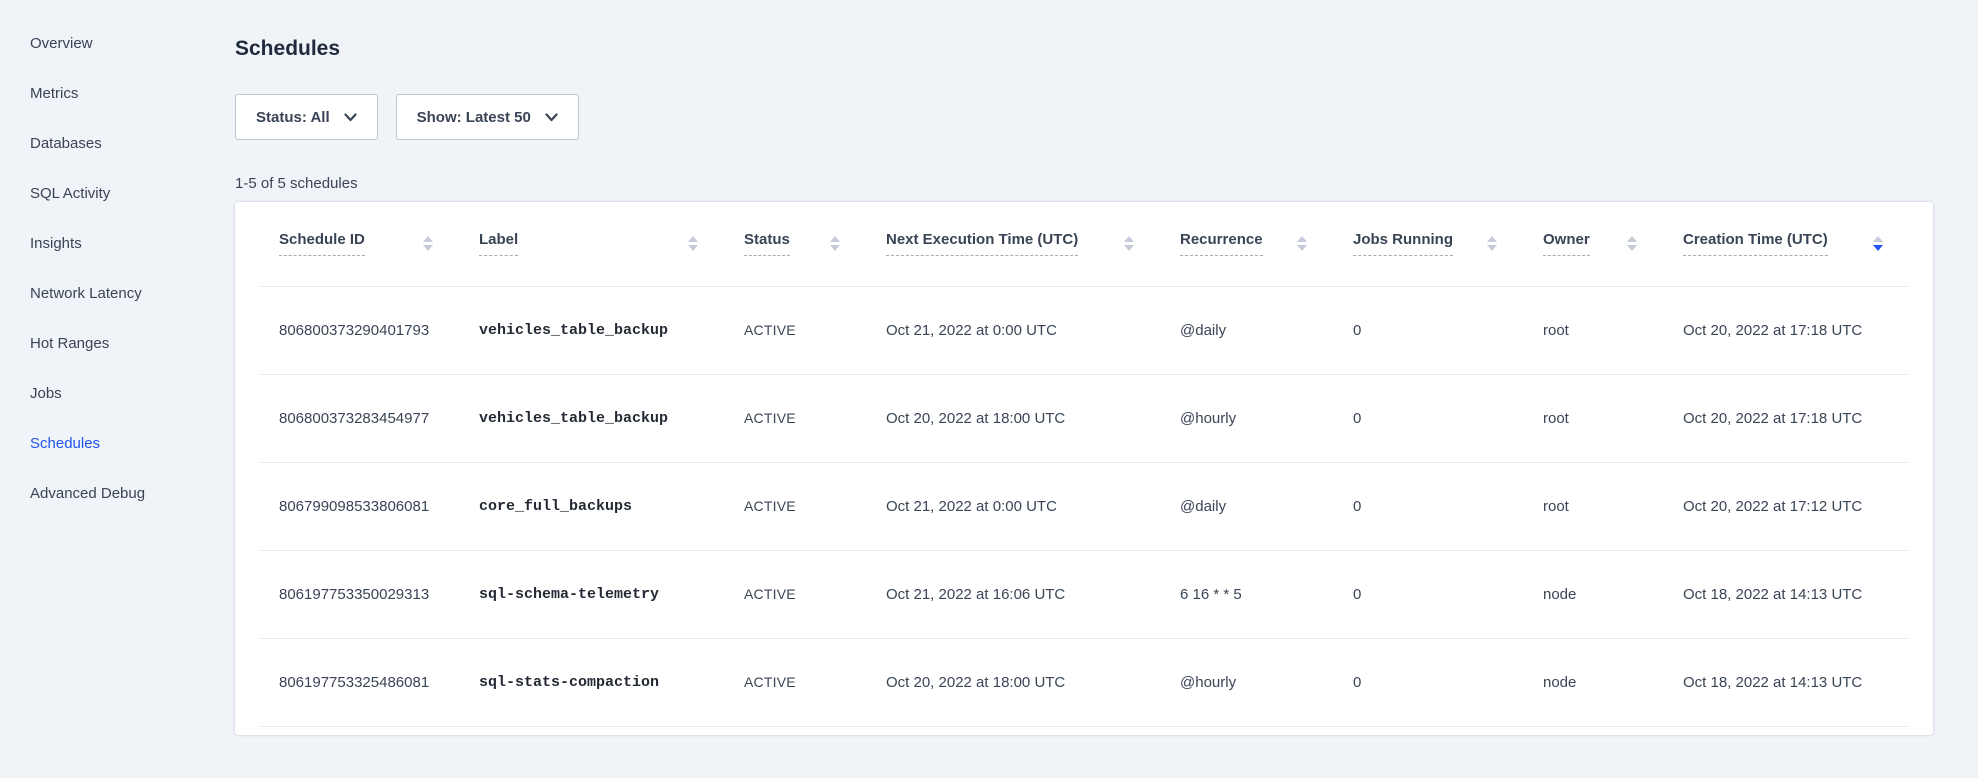 The height and width of the screenshot is (778, 1978). Describe the element at coordinates (354, 330) in the screenshot. I see `cell-id: 806800373290401793` at that location.